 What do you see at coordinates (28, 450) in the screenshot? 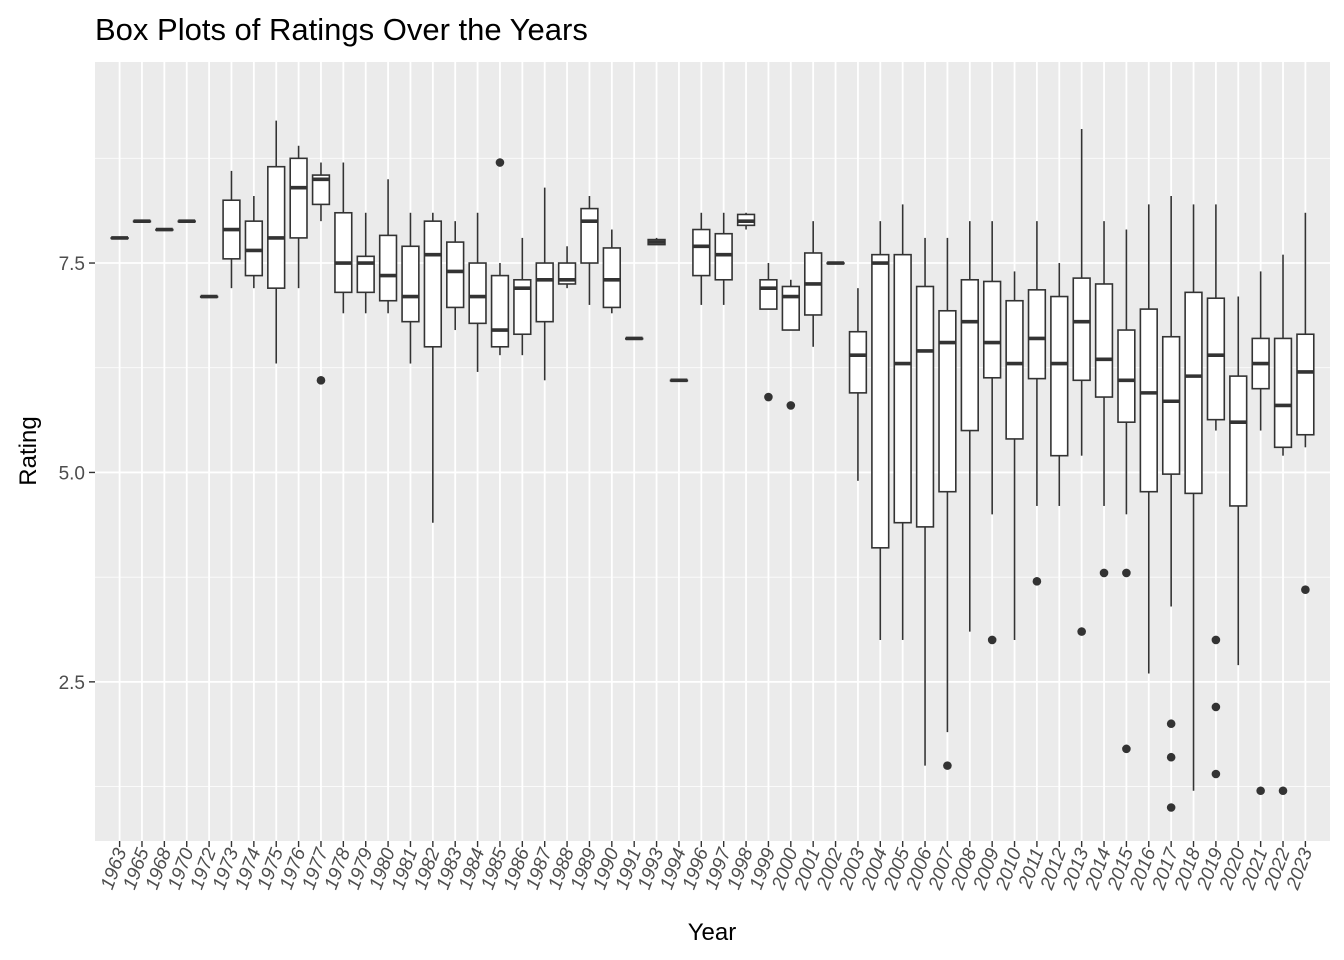
I see `y-axis-title: Rating` at bounding box center [28, 450].